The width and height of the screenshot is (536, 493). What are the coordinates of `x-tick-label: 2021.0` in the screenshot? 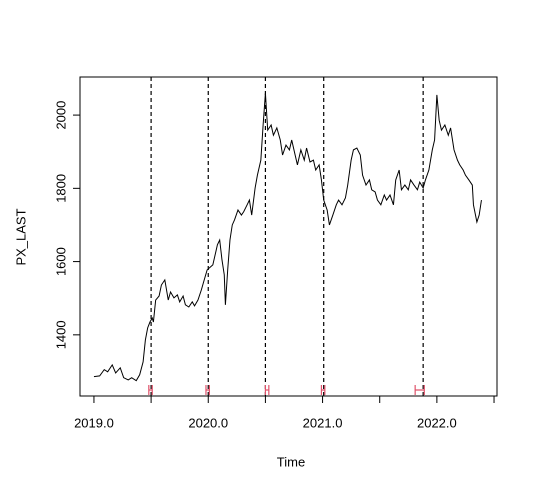 It's located at (323, 422).